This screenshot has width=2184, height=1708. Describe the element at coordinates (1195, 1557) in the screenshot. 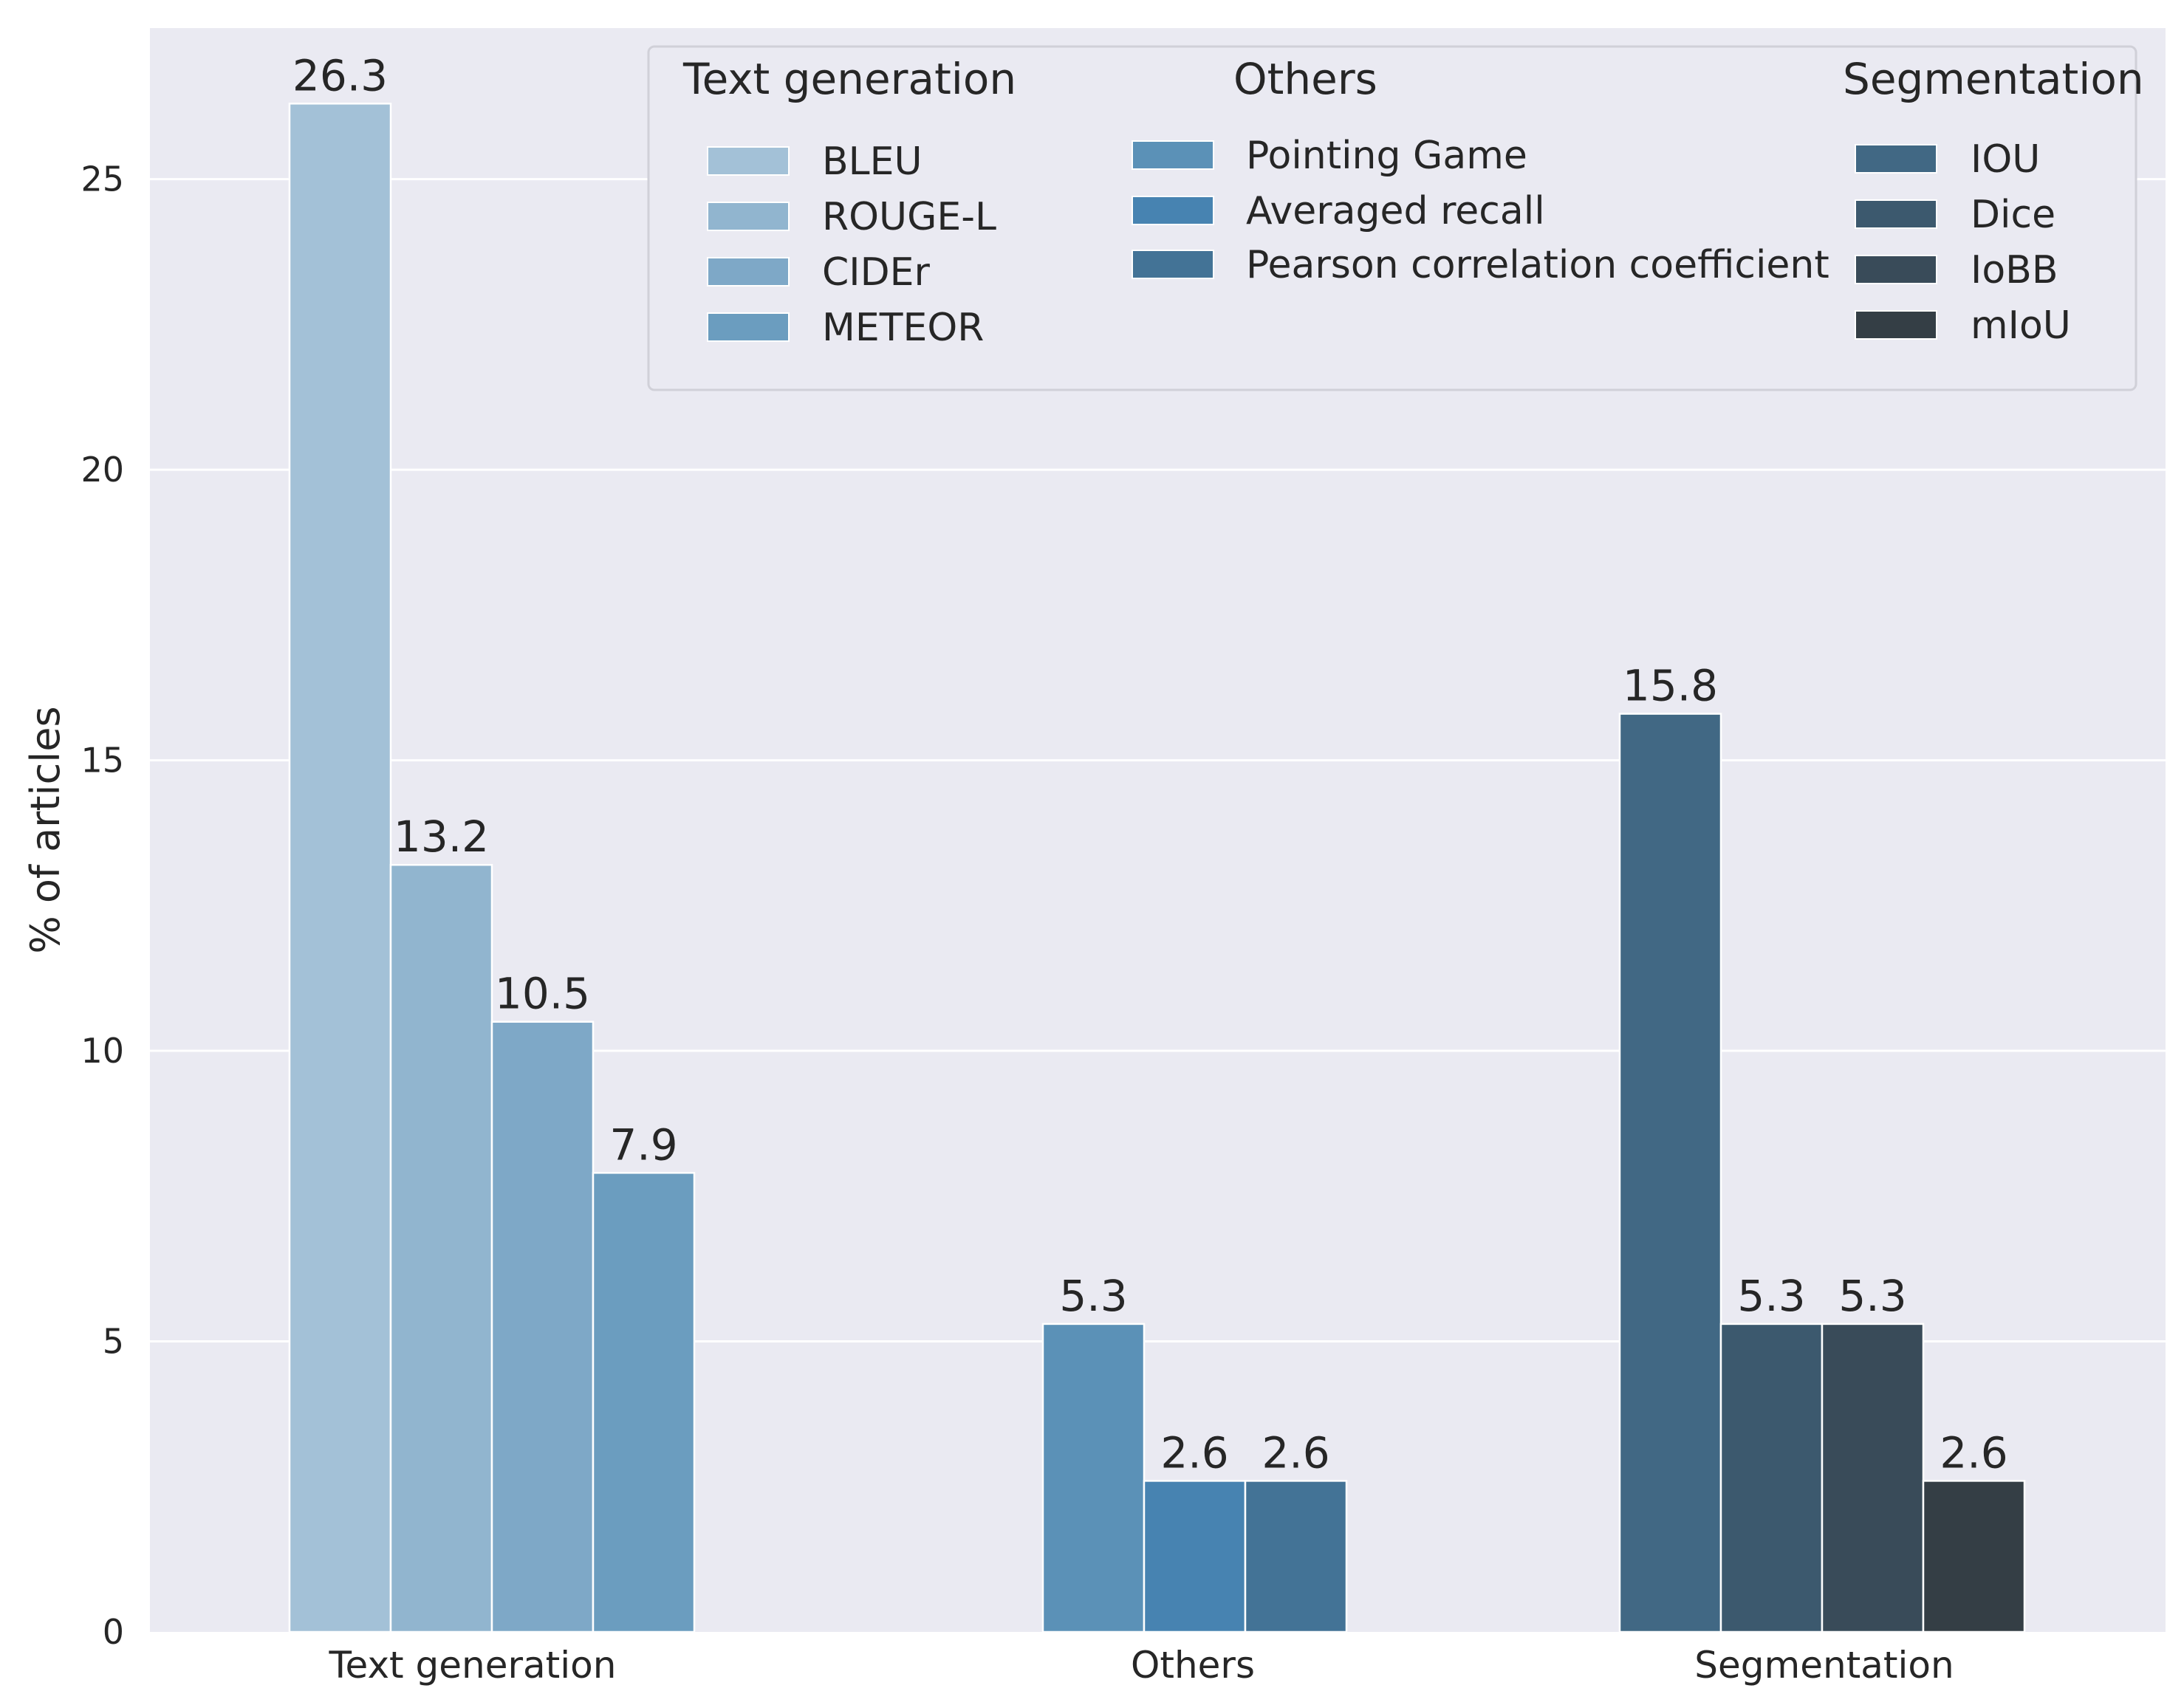

I see `bar-averaged-recall` at that location.